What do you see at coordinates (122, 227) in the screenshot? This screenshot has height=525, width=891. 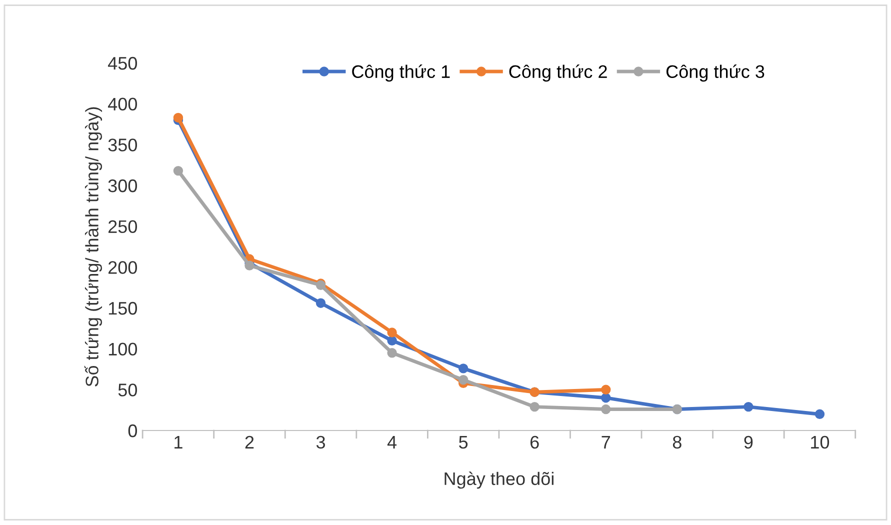 I see `y-tick-label: 250` at bounding box center [122, 227].